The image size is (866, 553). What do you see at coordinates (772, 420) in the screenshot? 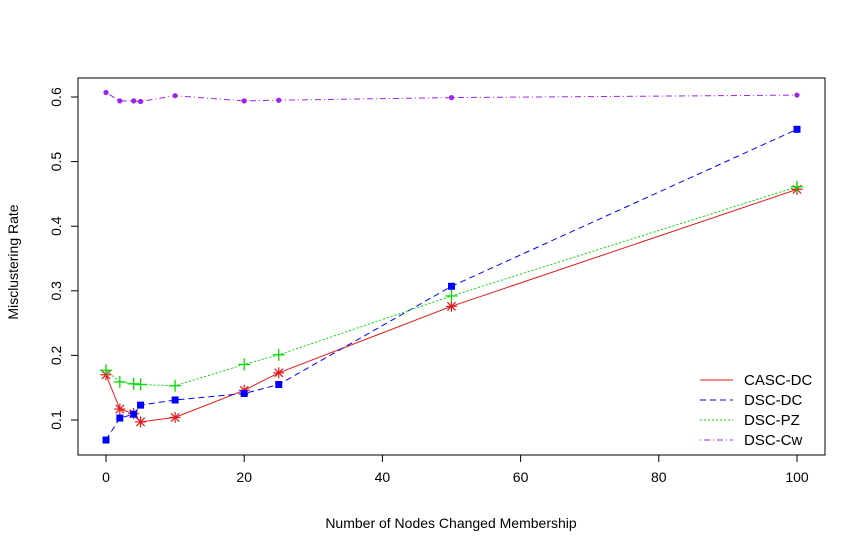
I see `legend-label-dsc-pz: DSC-PZ` at bounding box center [772, 420].